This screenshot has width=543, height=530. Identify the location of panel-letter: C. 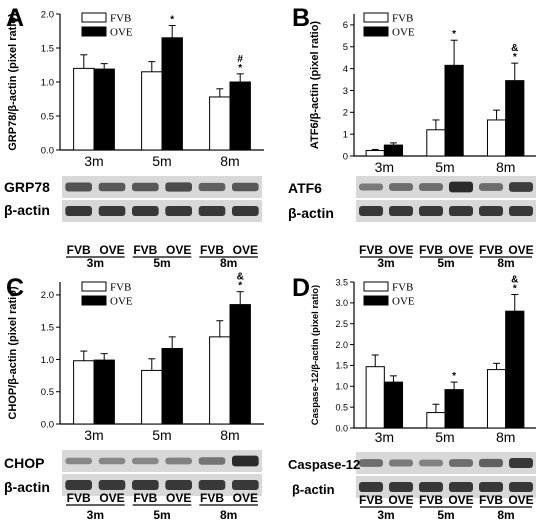
(15, 288).